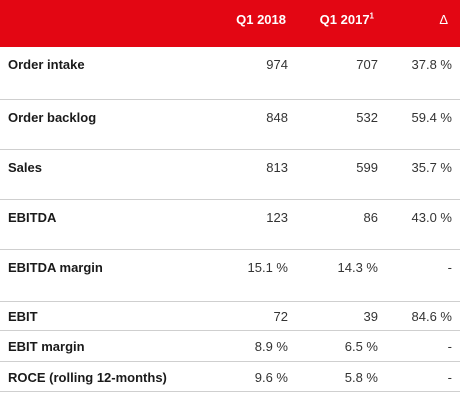 The width and height of the screenshot is (460, 413). Describe the element at coordinates (367, 64) in the screenshot. I see `value-q1-2017: 707` at that location.